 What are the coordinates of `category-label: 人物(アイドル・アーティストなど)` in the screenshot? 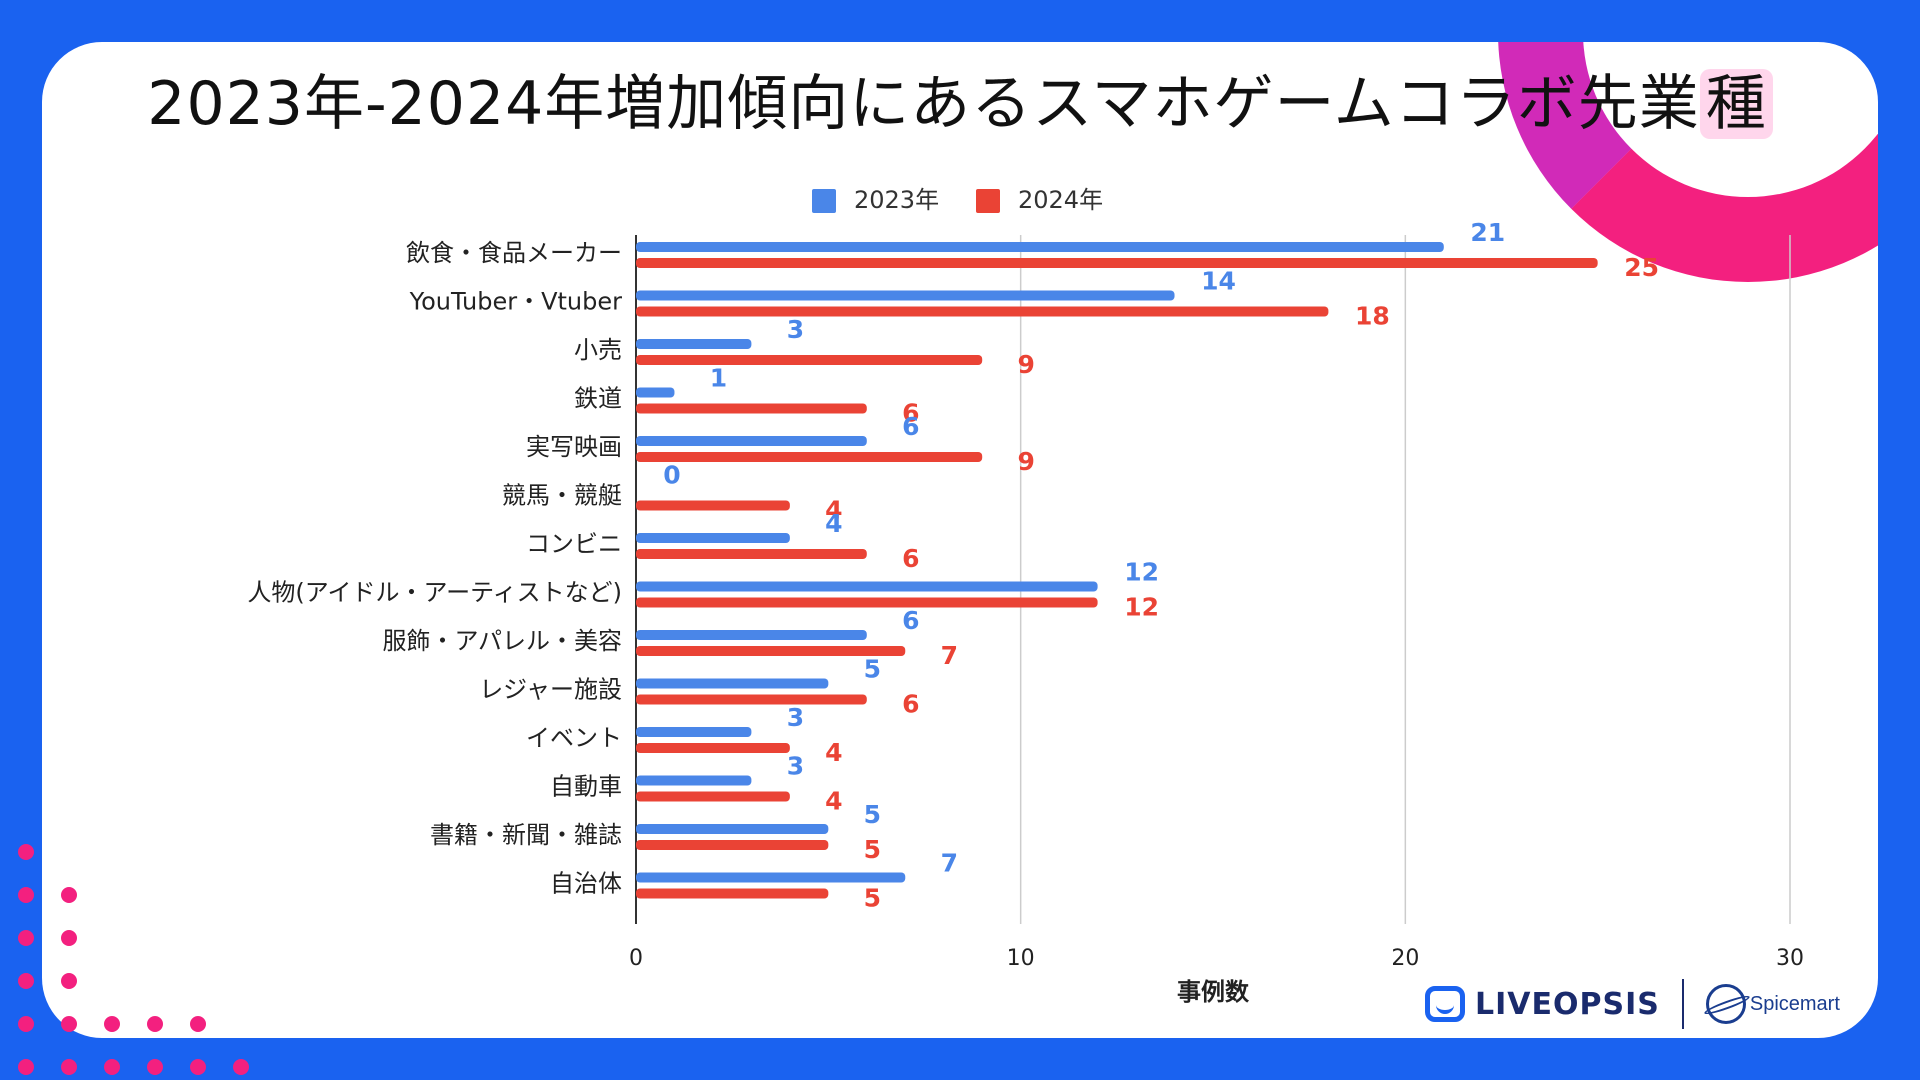 It's located at (434, 593).